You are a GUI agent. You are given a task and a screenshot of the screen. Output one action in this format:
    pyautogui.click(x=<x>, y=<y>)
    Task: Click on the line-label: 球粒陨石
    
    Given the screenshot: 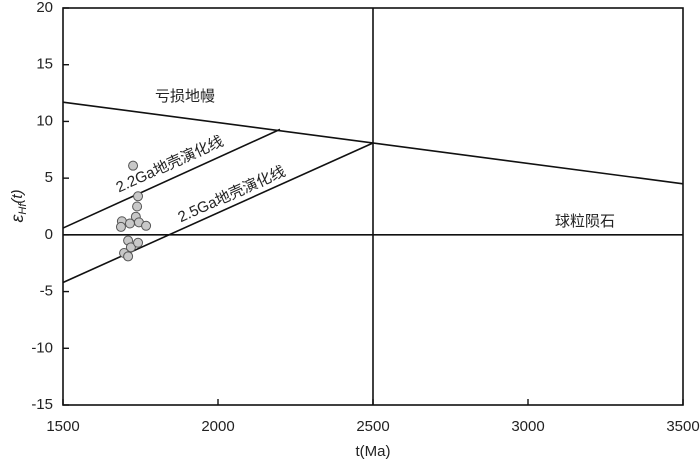 What is the action you would take?
    pyautogui.click(x=585, y=221)
    